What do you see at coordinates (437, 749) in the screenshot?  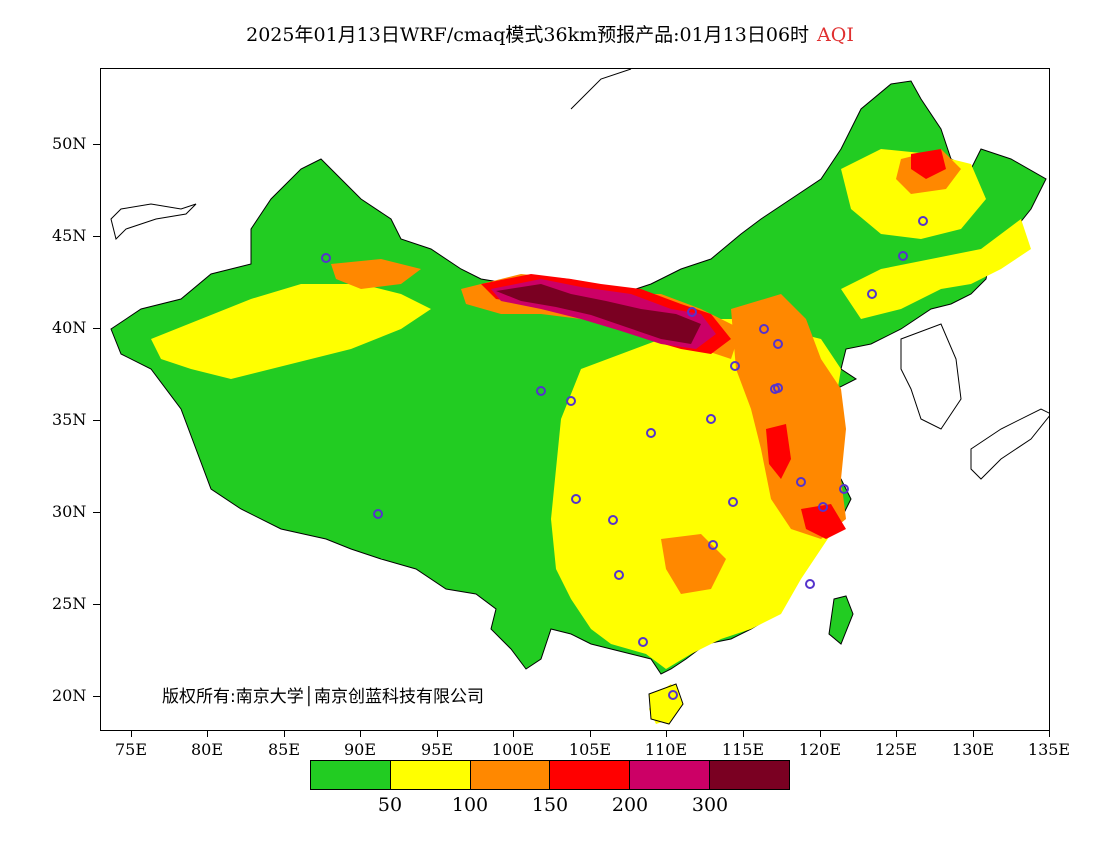 I see `lon-label: 95E` at bounding box center [437, 749].